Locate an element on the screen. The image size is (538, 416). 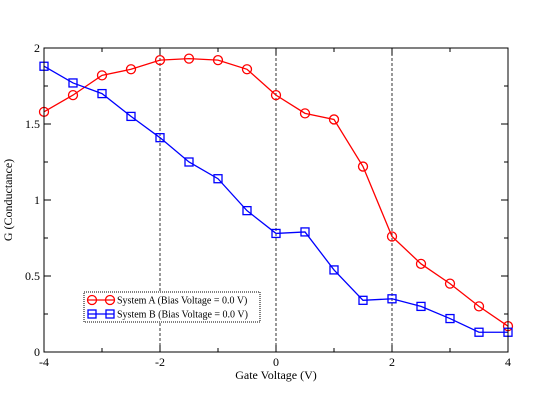
legend-entry: System B (Bias Voltage = 0.0 V) is located at coordinates (167, 315).